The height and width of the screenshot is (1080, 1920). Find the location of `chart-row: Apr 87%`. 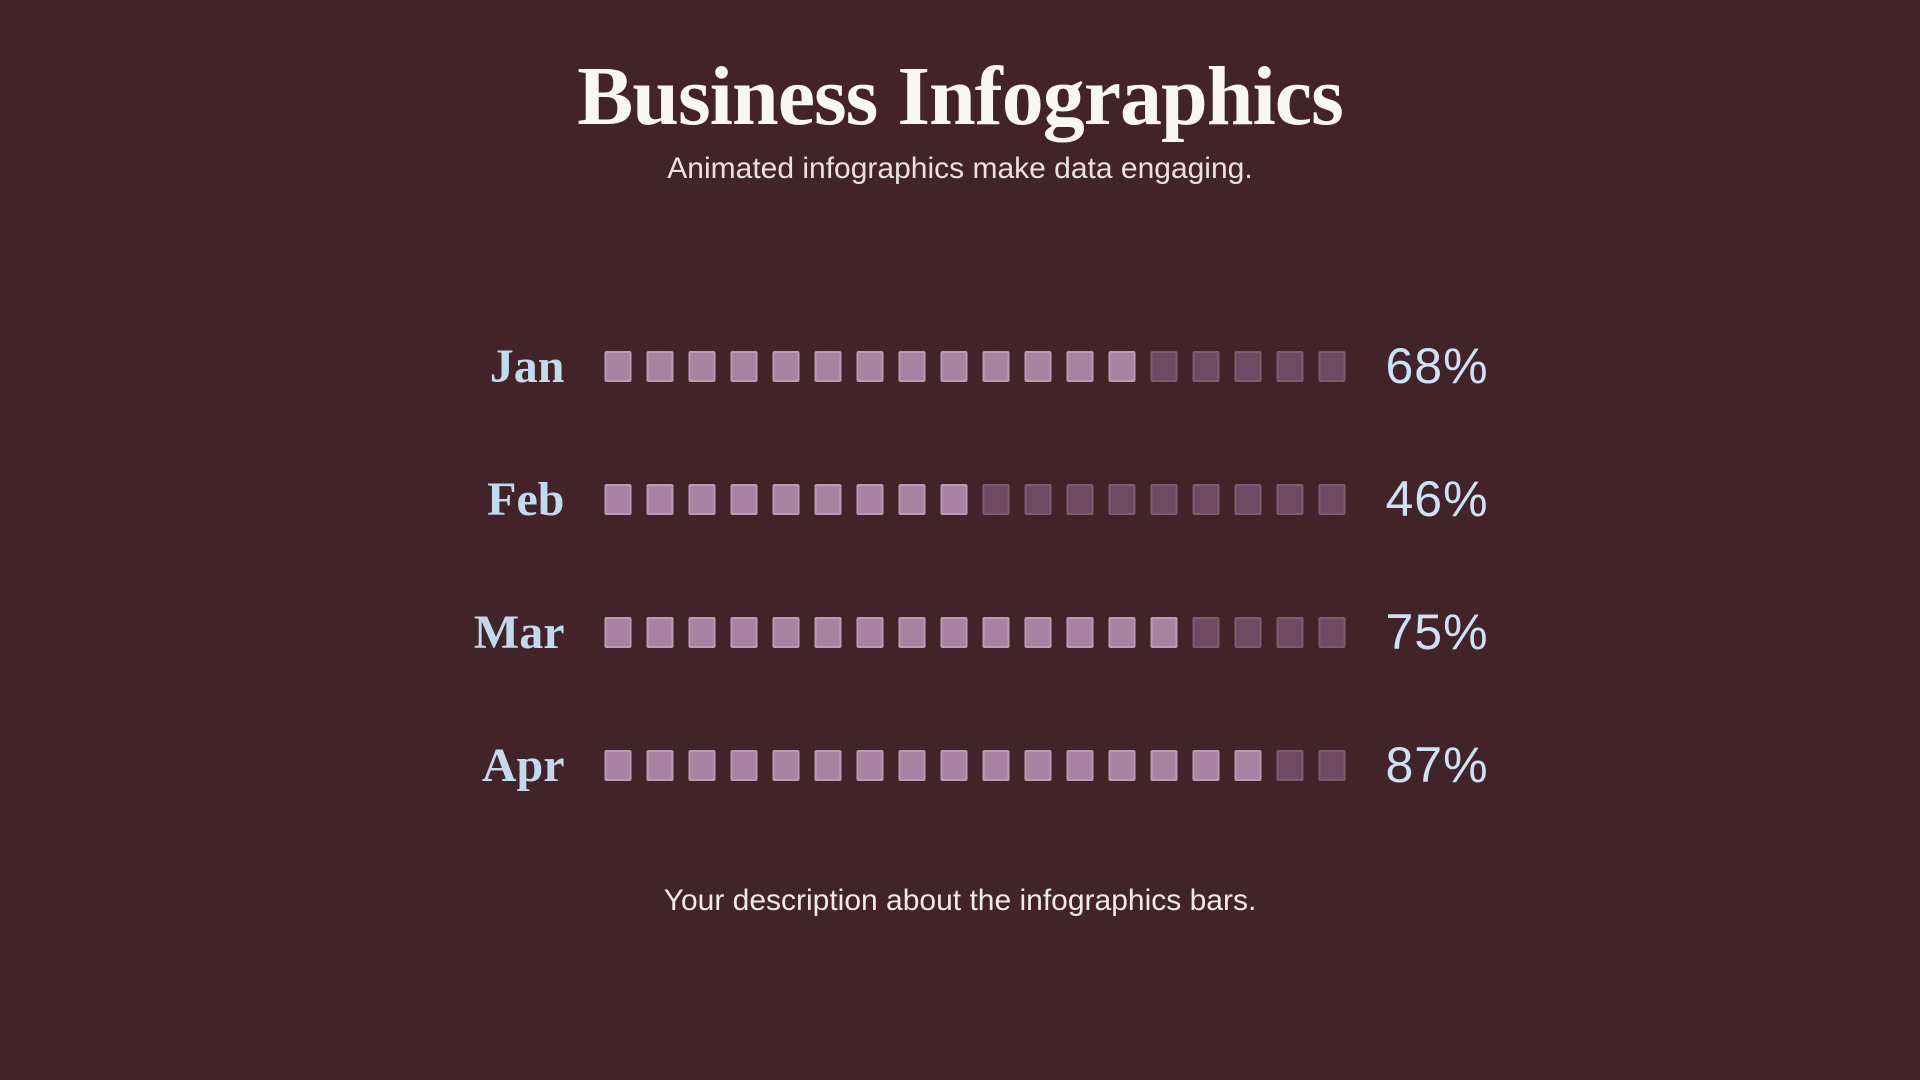

chart-row: Apr 87% is located at coordinates (966, 765).